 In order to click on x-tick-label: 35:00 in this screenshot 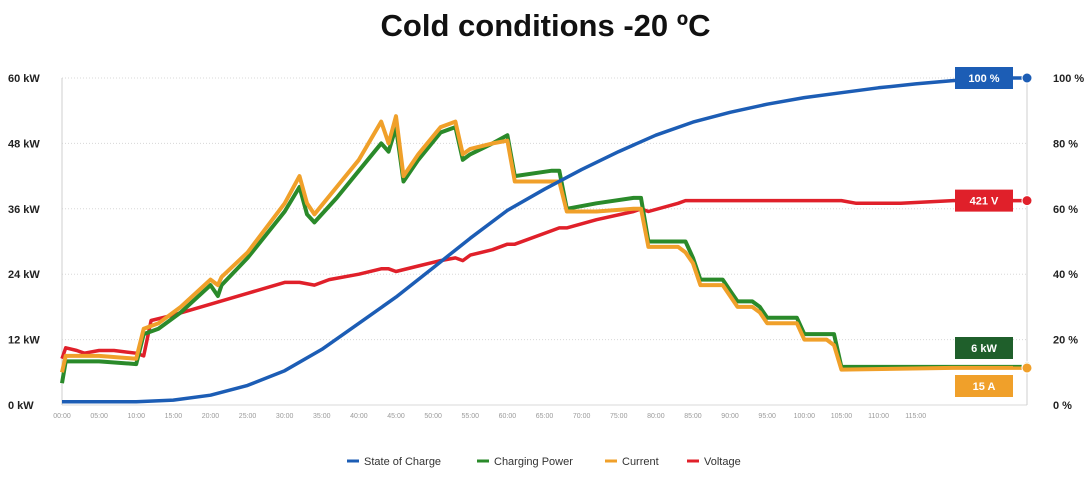, I will do `click(322, 416)`.